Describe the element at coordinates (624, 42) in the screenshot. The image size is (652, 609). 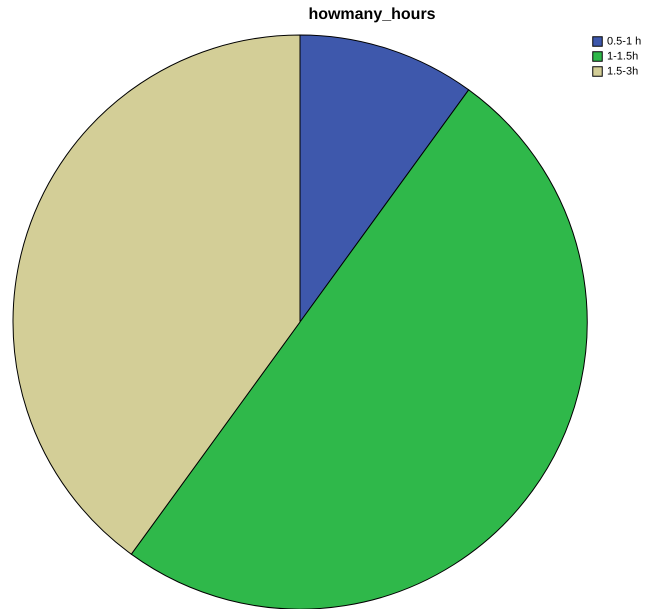
I see `legend-label: 0.5-1 h` at that location.